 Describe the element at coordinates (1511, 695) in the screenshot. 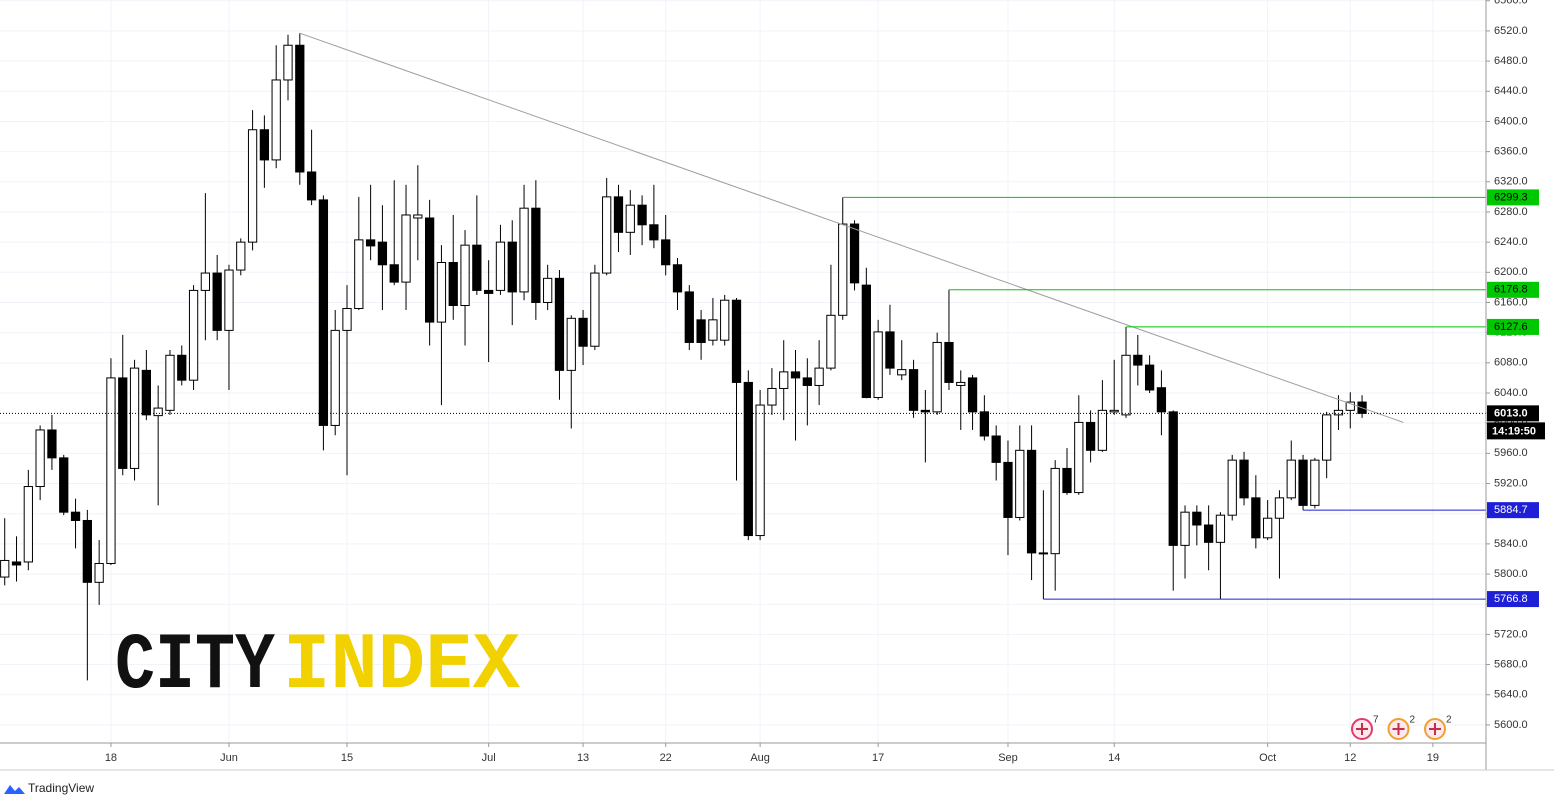

I see `y-tick-label: 5640.0` at that location.